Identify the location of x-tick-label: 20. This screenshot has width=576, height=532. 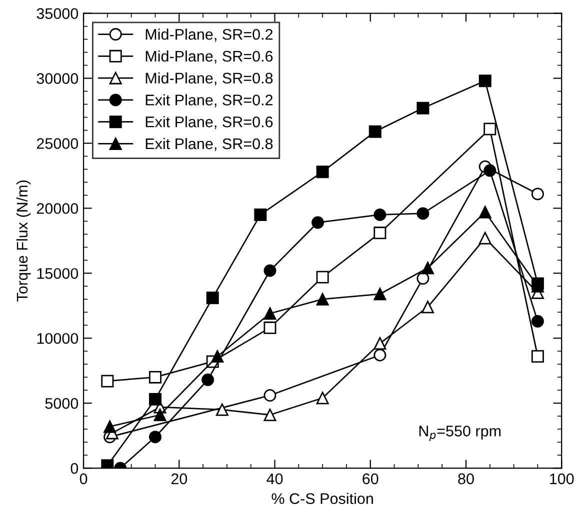
(179, 478).